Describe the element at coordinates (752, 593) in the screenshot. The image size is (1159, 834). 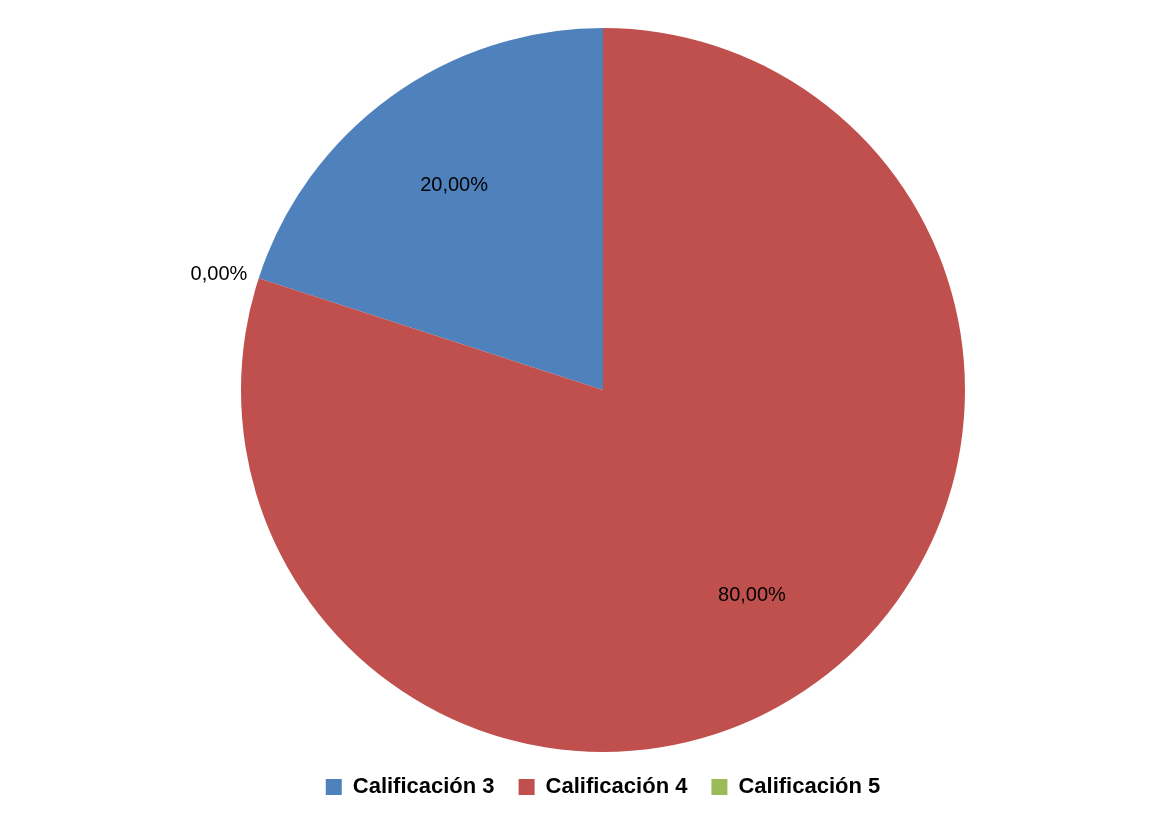
I see `data-label: 80,00%` at that location.